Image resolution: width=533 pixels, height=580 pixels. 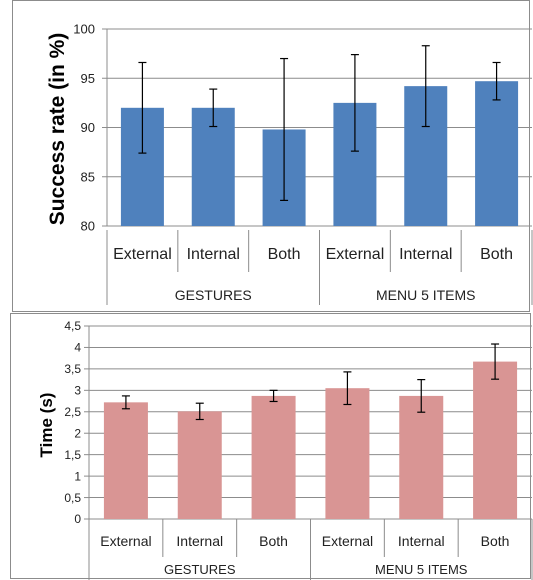 What do you see at coordinates (88, 226) in the screenshot?
I see `y-tick-label: 80` at bounding box center [88, 226].